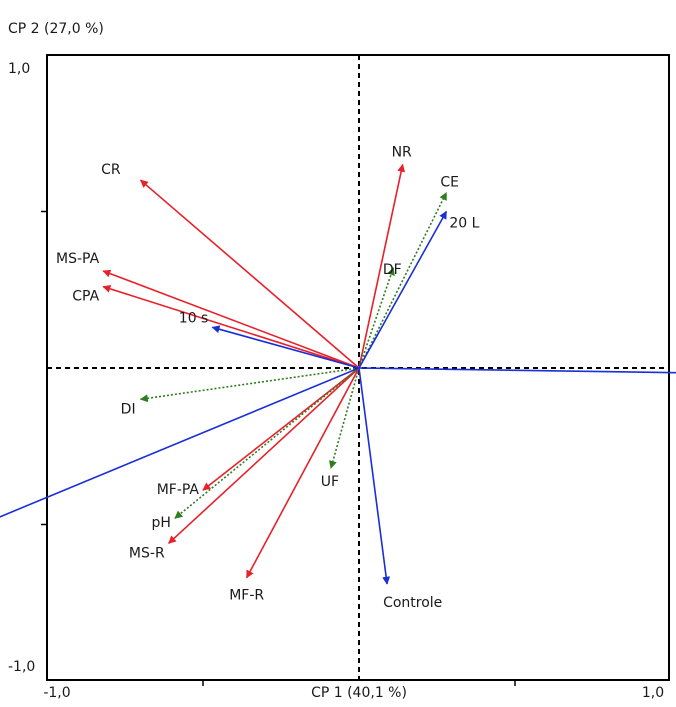 The width and height of the screenshot is (676, 707). I want to click on y-axis-title: CP 2 (27,0 %), so click(56, 29).